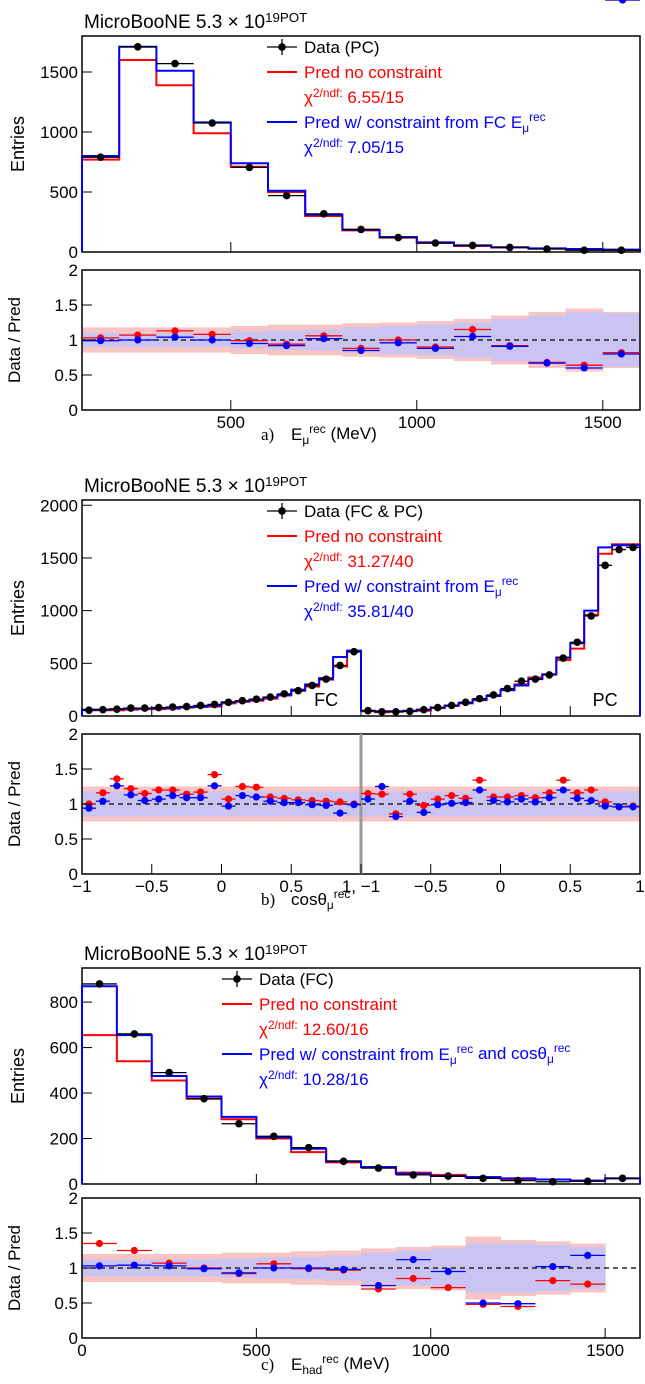  Describe the element at coordinates (605, 700) in the screenshot. I see `region-label-pc: PC` at that location.